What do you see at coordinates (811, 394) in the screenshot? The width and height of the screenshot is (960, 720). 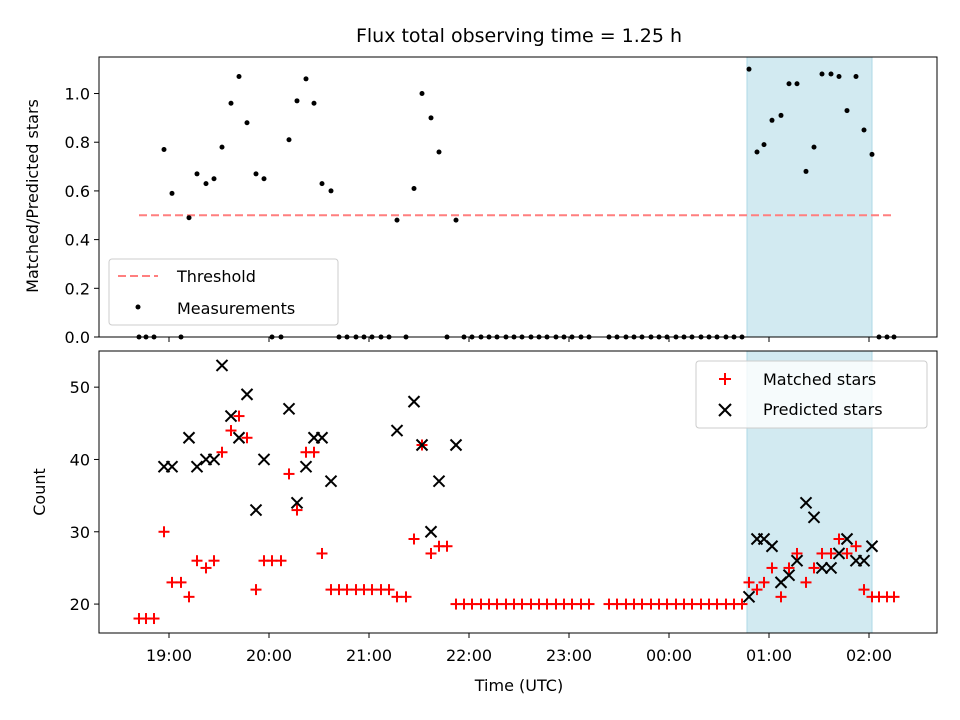 I see `bottom-legend: Matched stars Predicted stars` at bounding box center [811, 394].